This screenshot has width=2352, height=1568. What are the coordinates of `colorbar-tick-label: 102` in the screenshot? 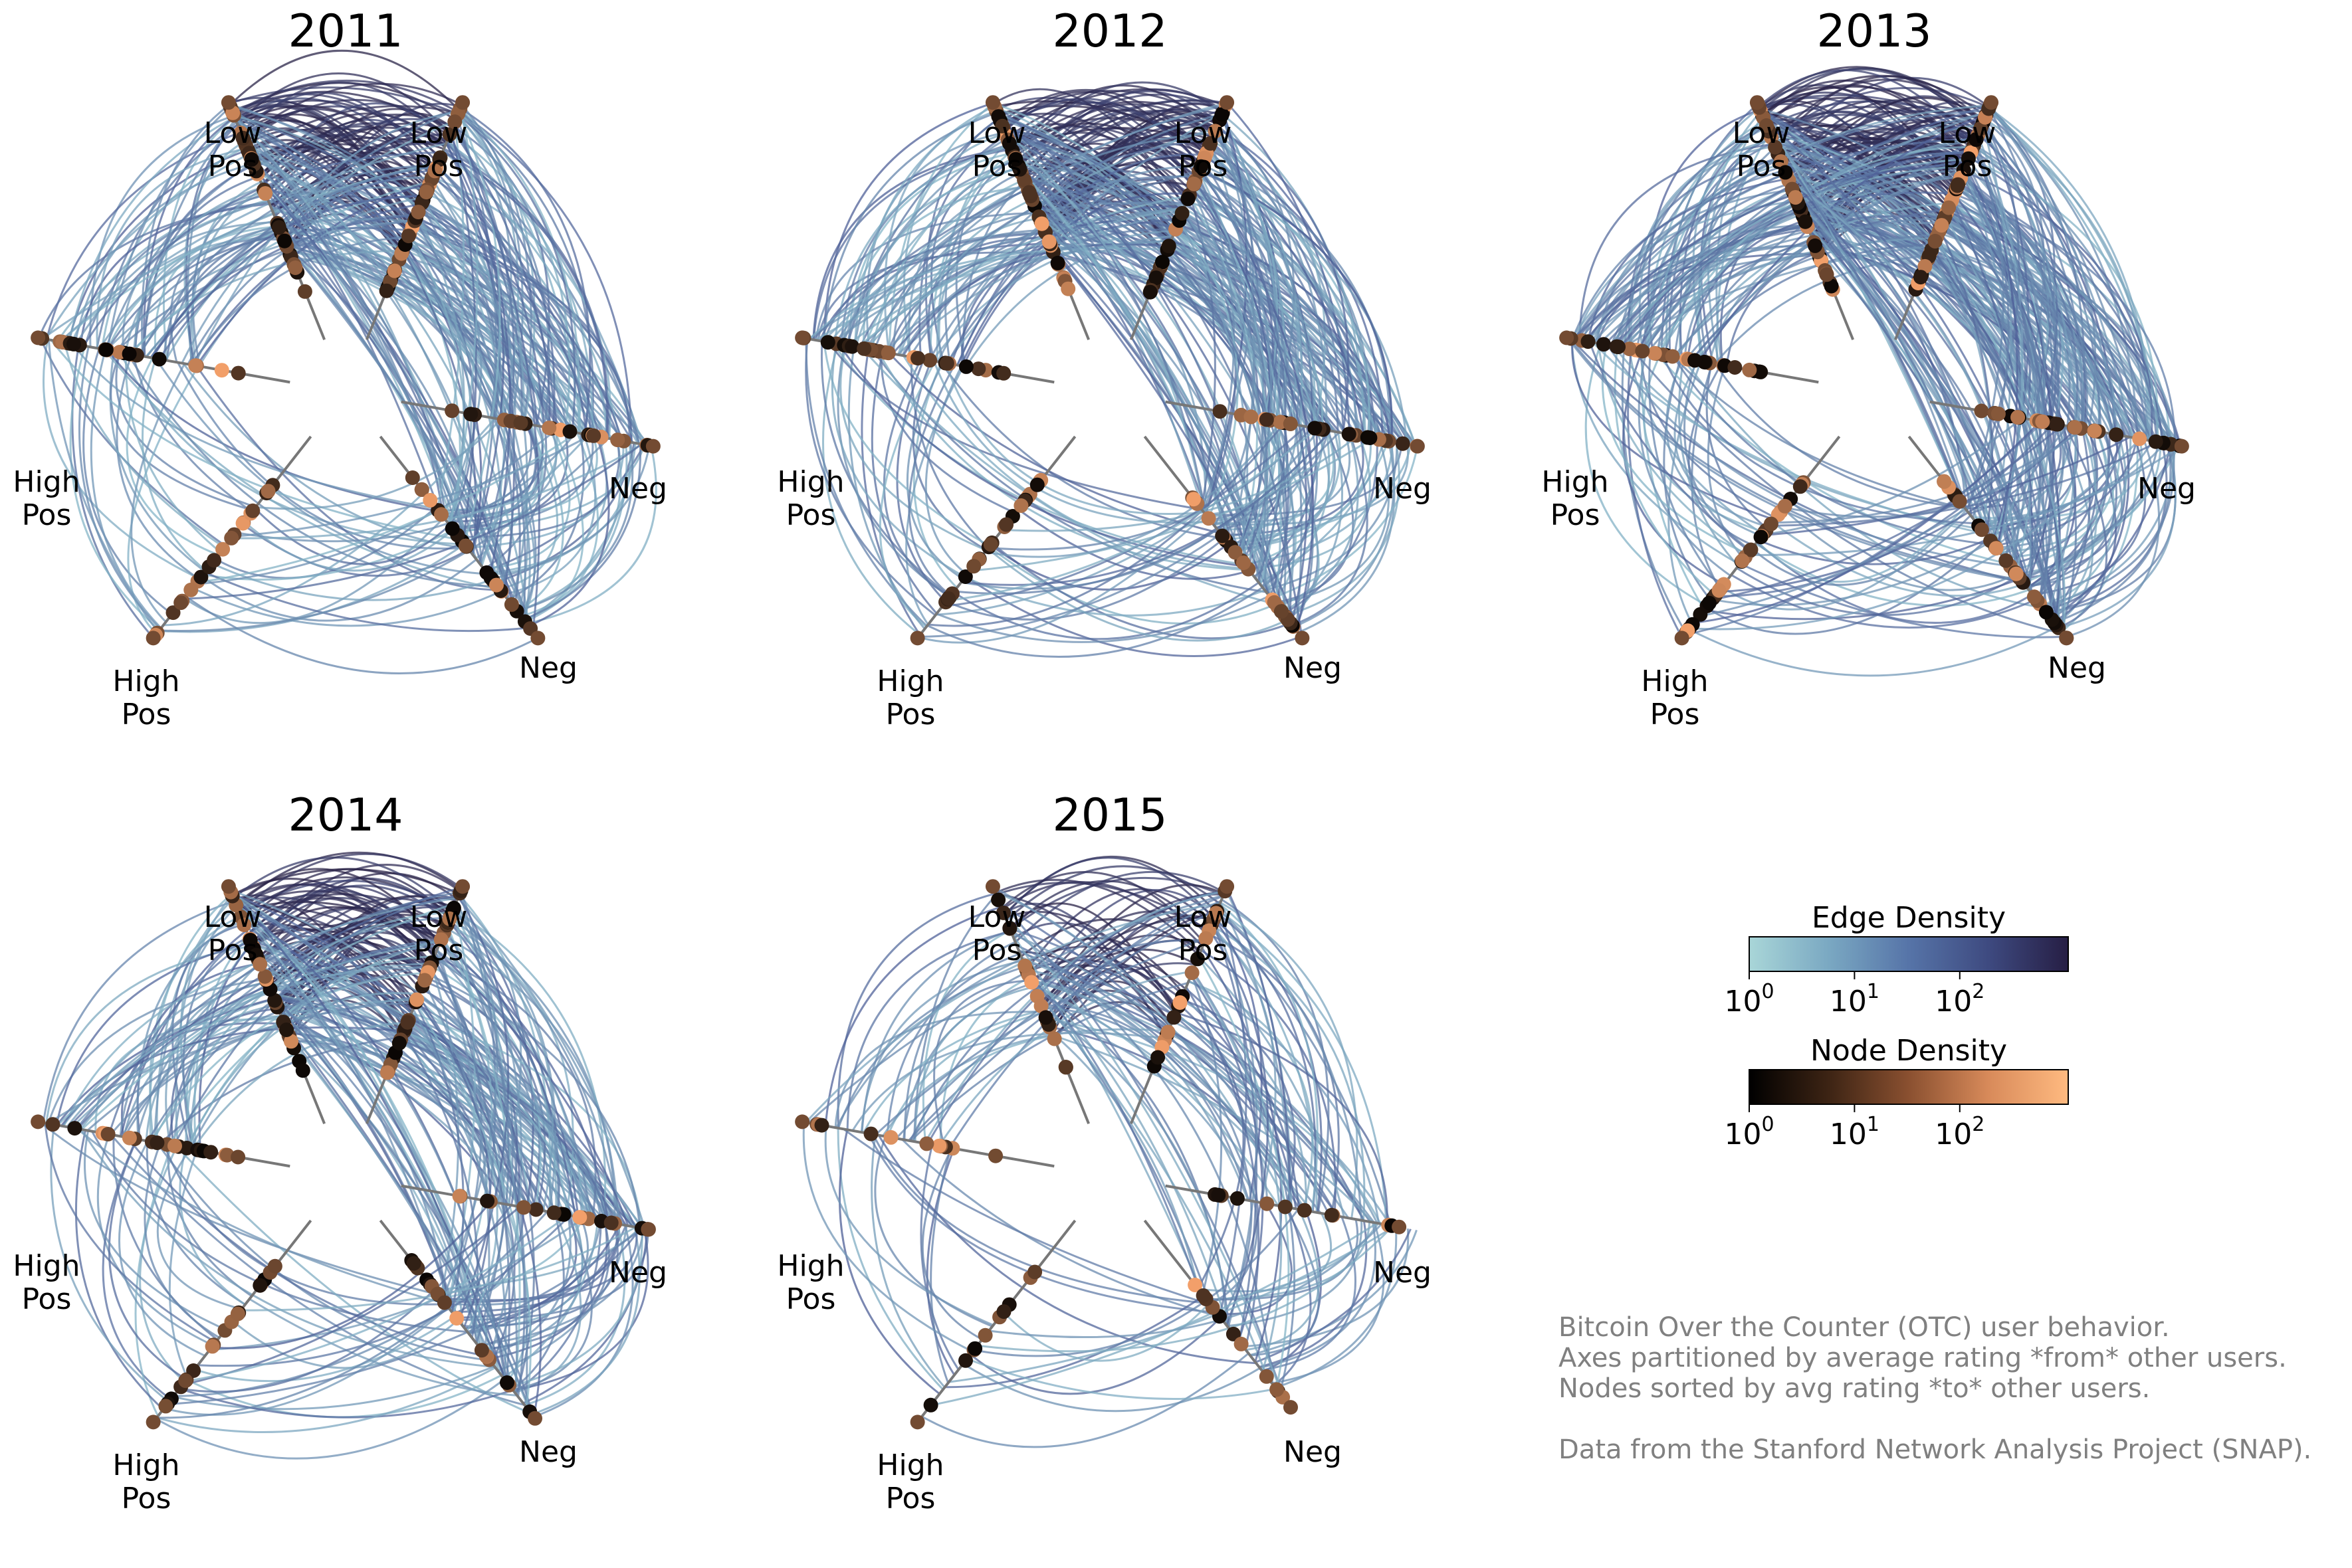 It's located at (1959, 999).